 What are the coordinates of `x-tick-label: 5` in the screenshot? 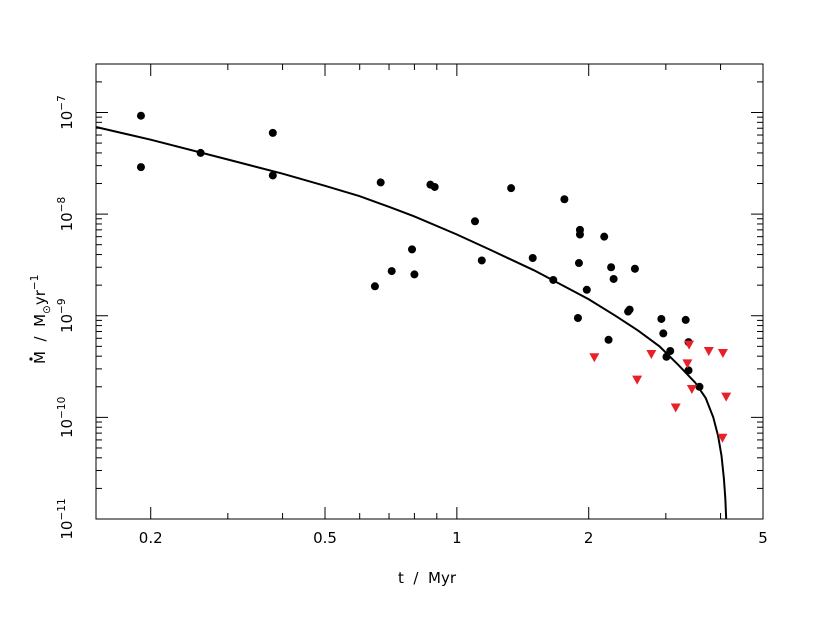 It's located at (763, 538).